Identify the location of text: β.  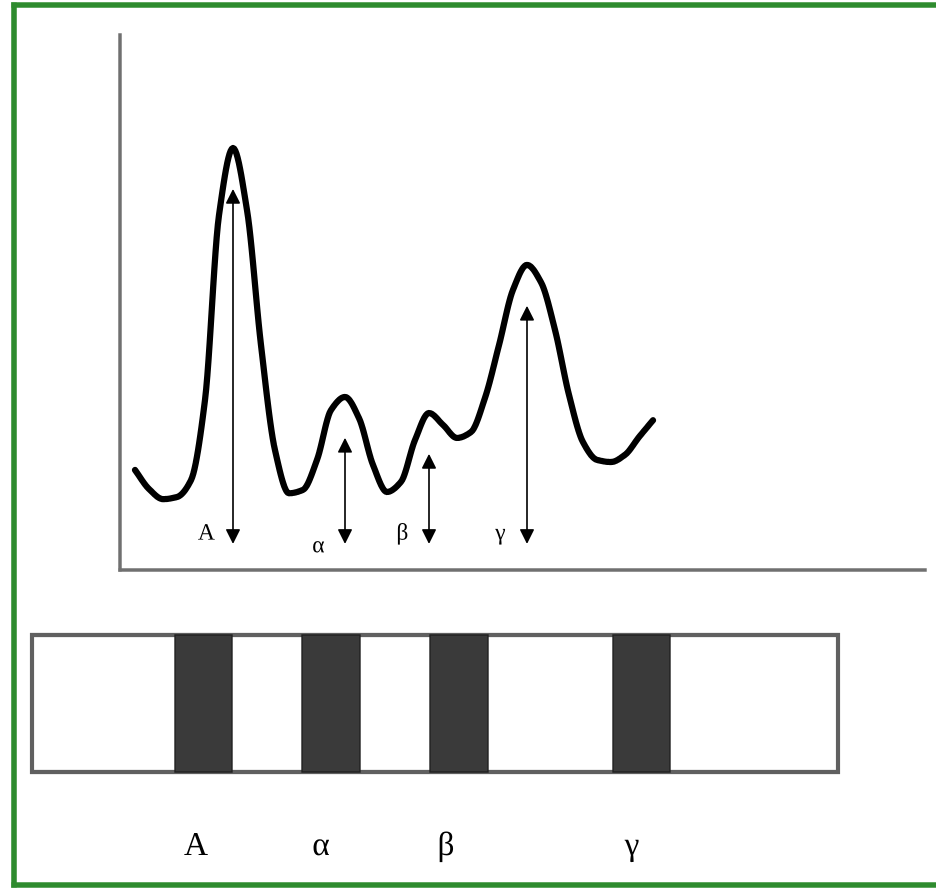
(447, 847).